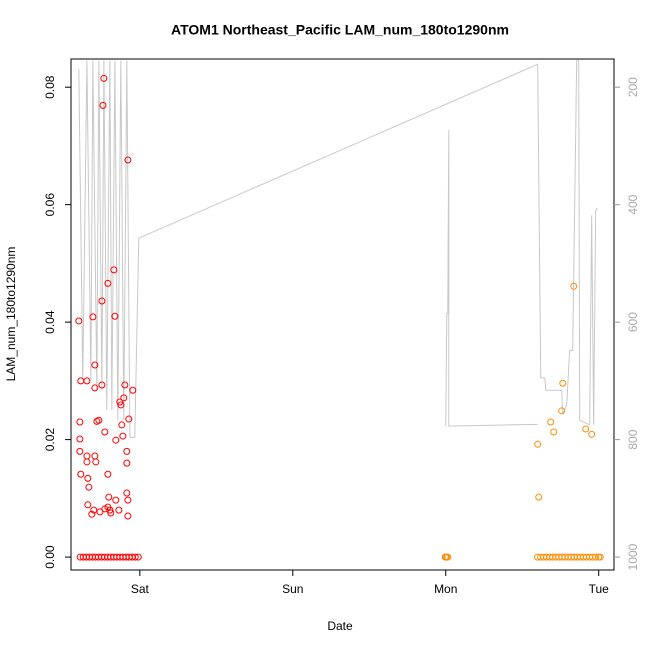  What do you see at coordinates (50, 322) in the screenshot?
I see `y-tick-label: 0.04` at bounding box center [50, 322].